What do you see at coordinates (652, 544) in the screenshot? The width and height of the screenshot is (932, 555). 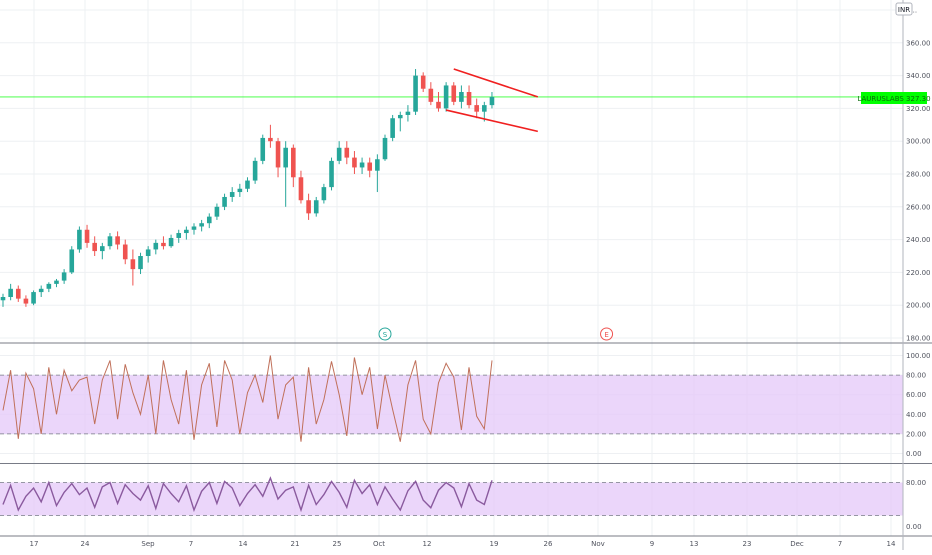 I see `x-tick-label: 9` at bounding box center [652, 544].